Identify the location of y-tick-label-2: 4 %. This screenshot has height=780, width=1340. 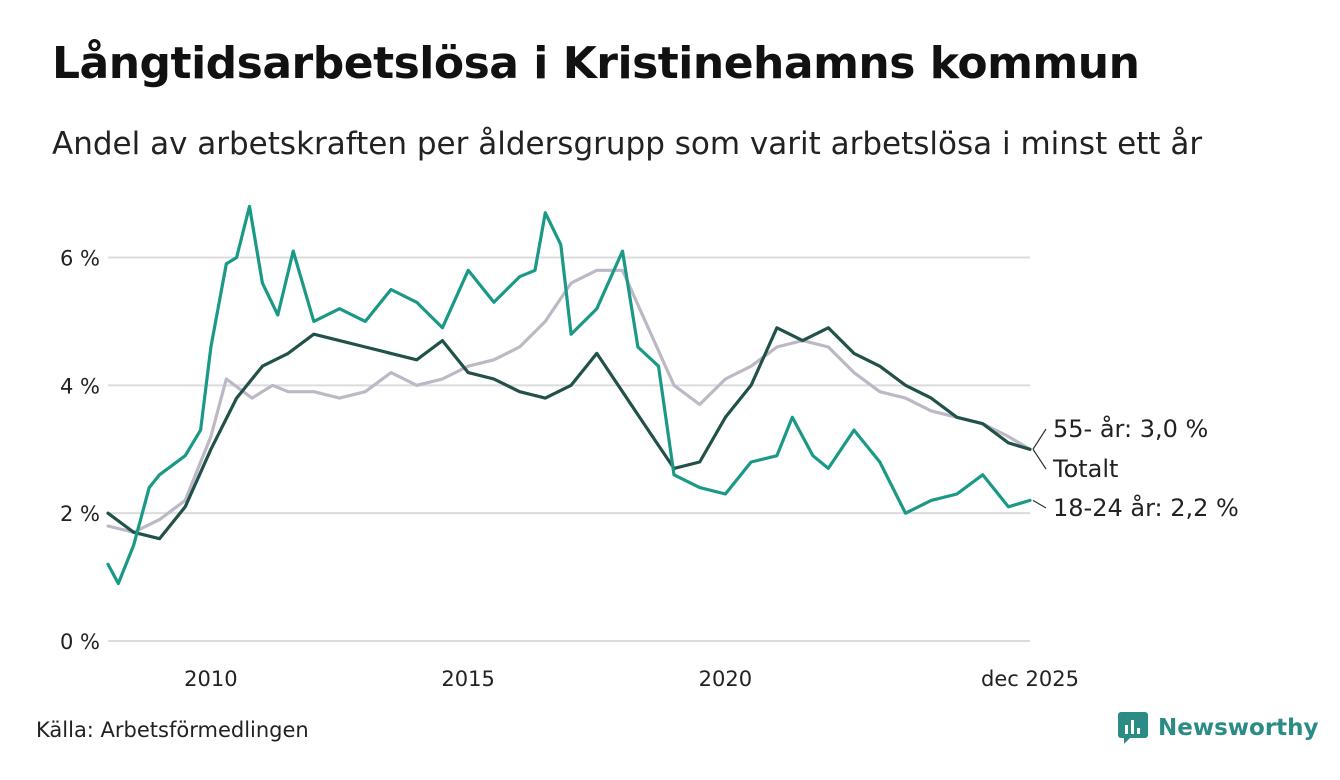
(80, 386).